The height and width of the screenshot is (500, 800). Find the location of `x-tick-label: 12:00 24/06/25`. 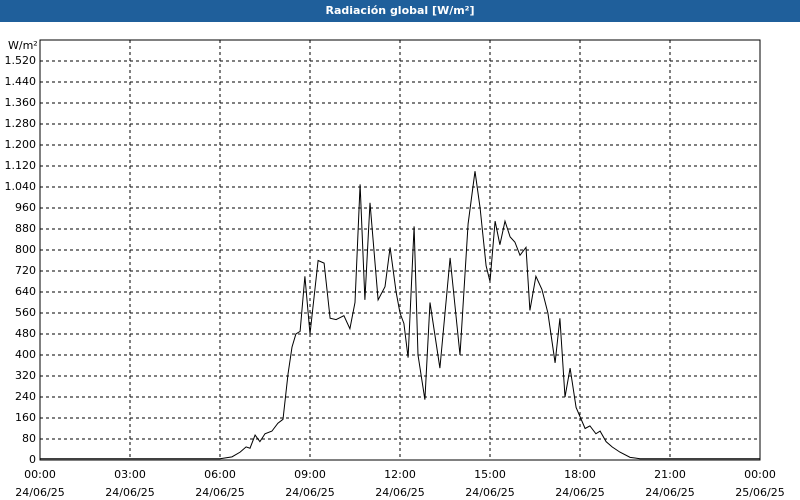

x-tick-label: 12:00 24/06/25 is located at coordinates (400, 483).